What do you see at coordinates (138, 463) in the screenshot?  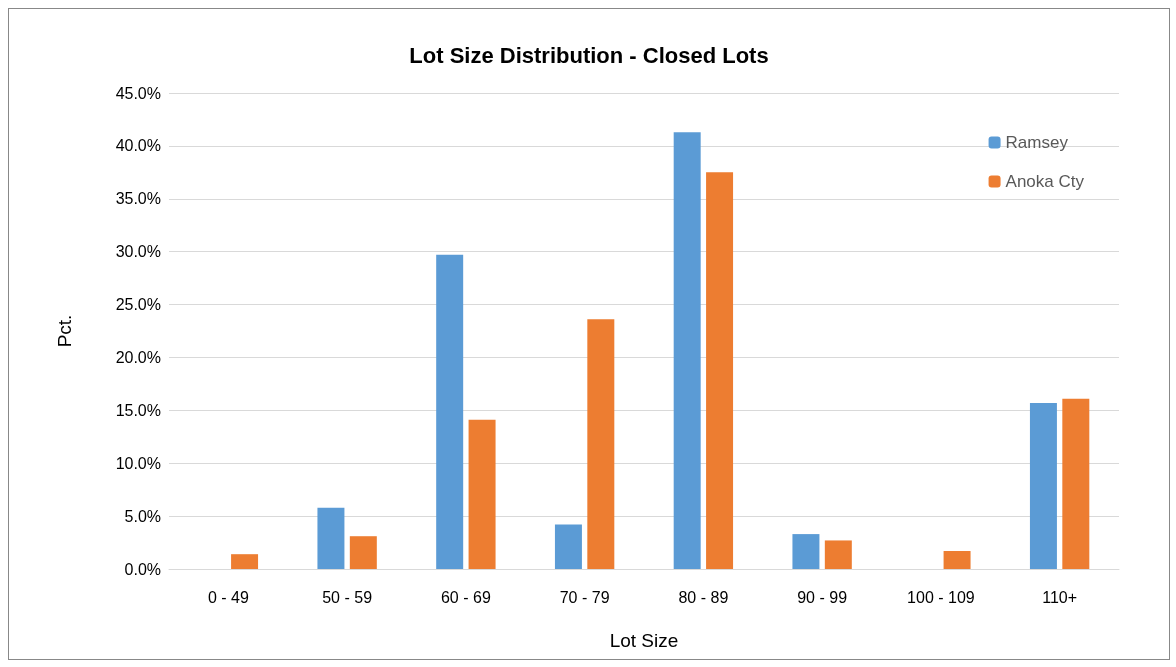 I see `y-tick-label: 10.0%` at bounding box center [138, 463].